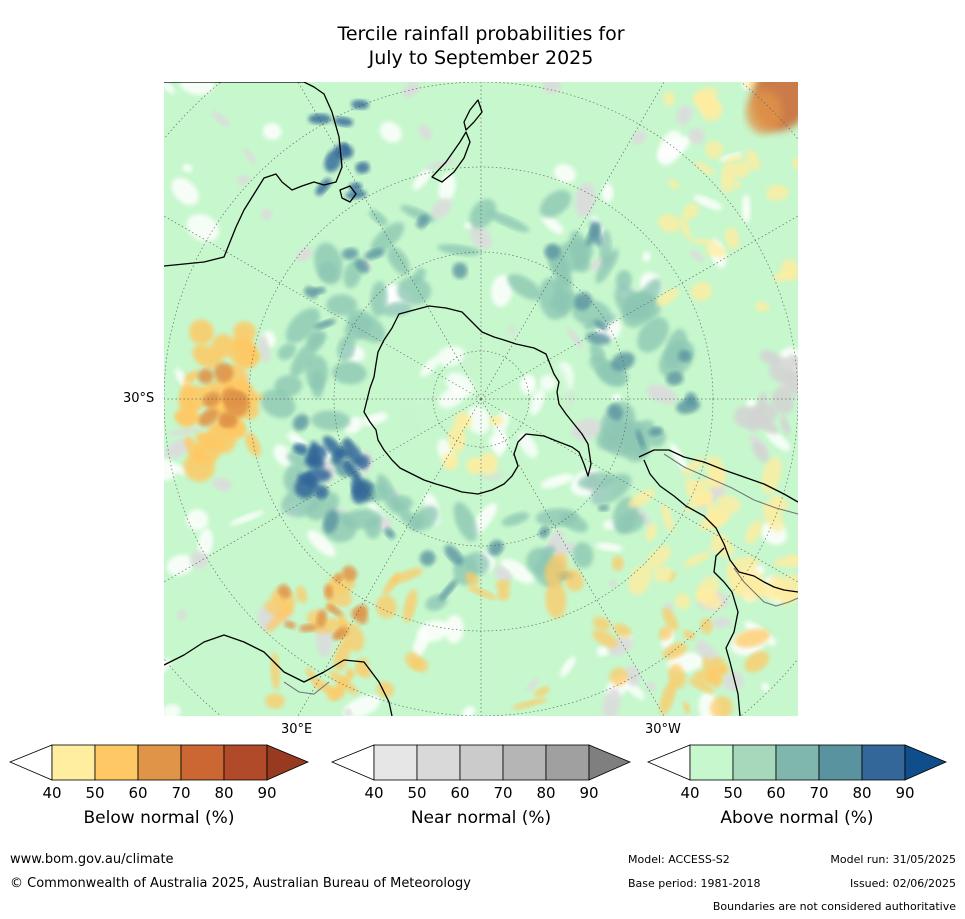 This screenshot has height=919, width=965. I want to click on colorbar-tick: 60, so click(460, 793).